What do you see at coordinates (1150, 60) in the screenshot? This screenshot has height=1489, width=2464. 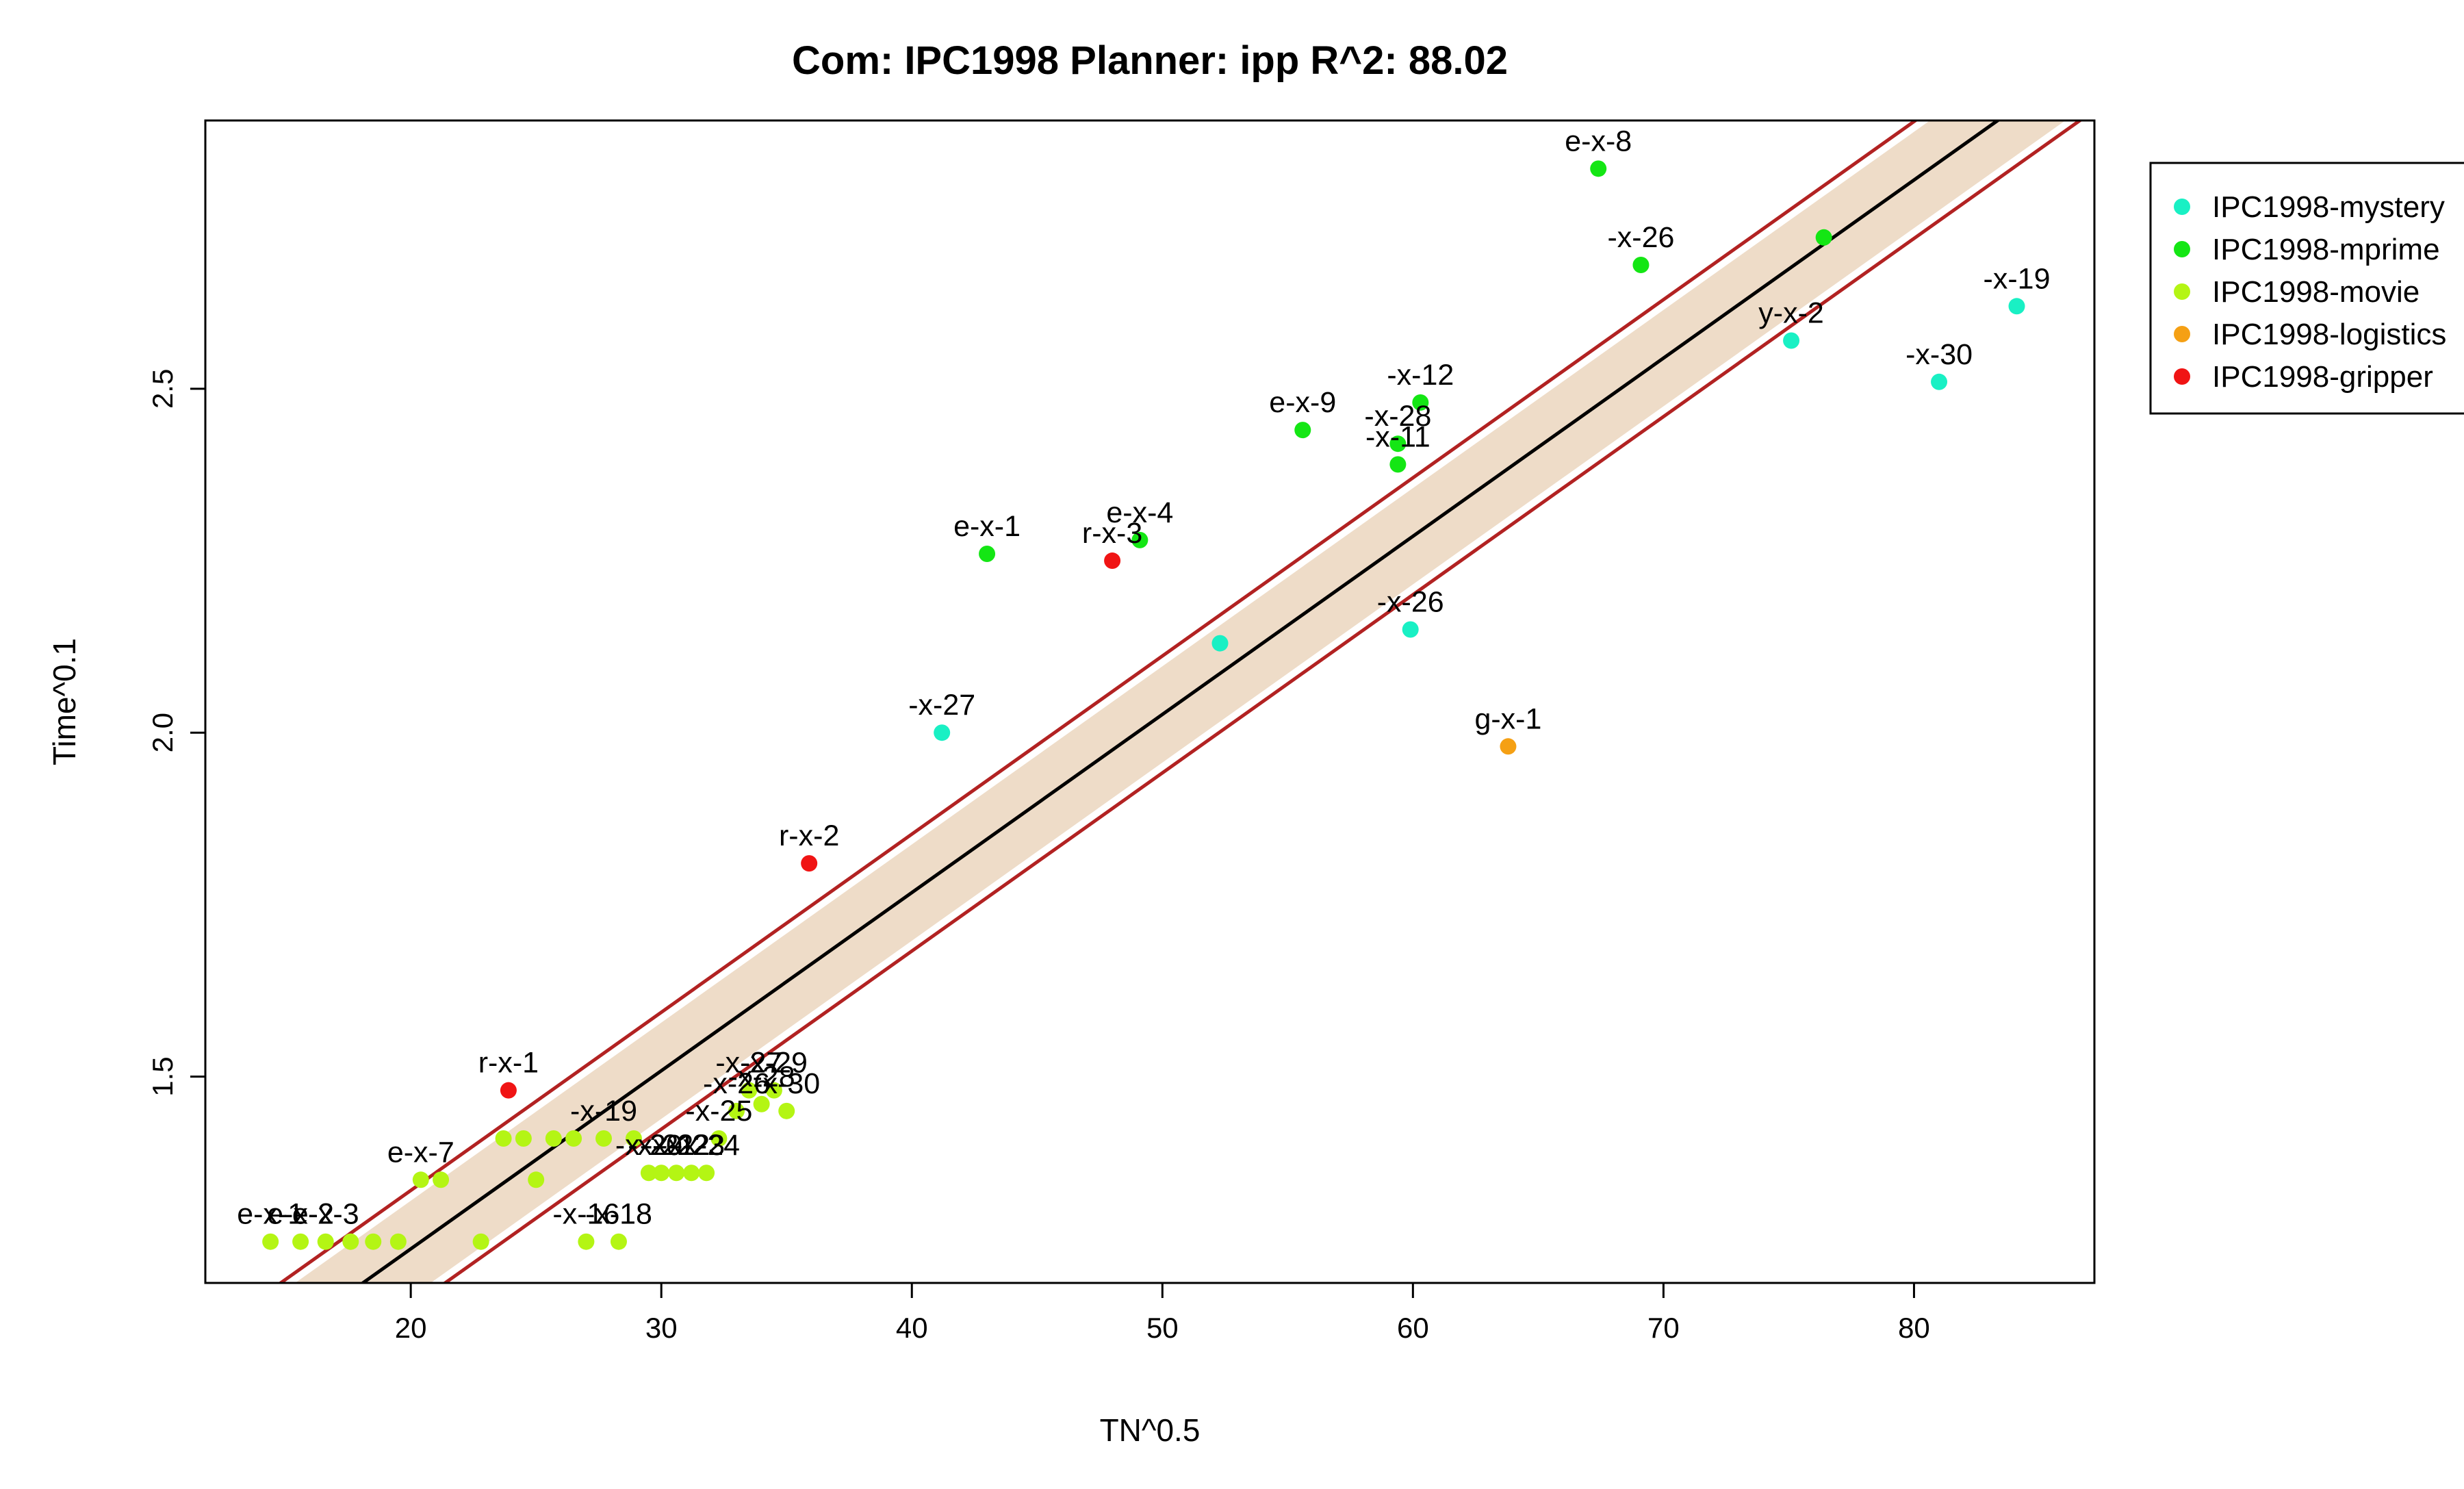 I see `chart-title: Com: IPC1998 Planner: ipp R^2: 88.02` at bounding box center [1150, 60].